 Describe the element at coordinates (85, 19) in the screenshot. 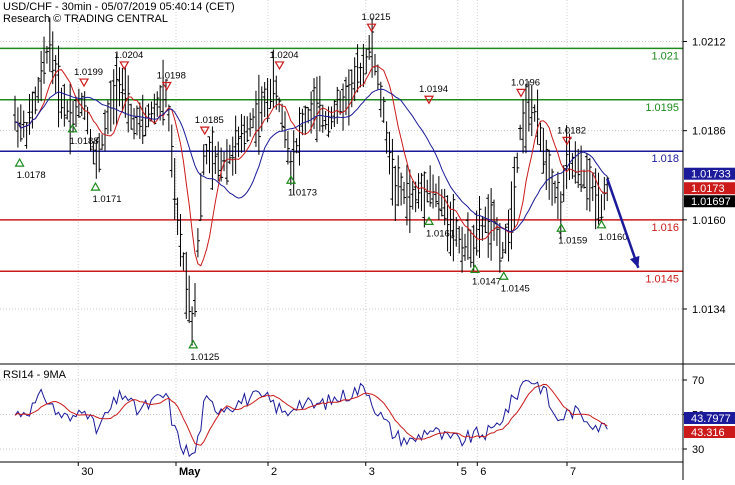

I see `chart-credit: Research © TRADING CENTRAL` at that location.